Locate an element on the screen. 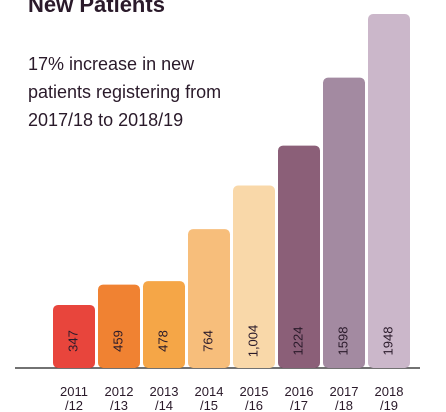 This screenshot has width=446, height=412. x-tick-label: 2017/18 is located at coordinates (344, 398).